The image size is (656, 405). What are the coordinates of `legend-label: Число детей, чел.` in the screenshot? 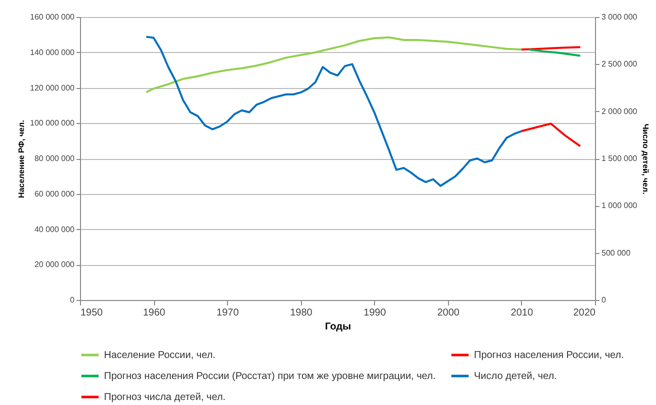 It's located at (515, 376).